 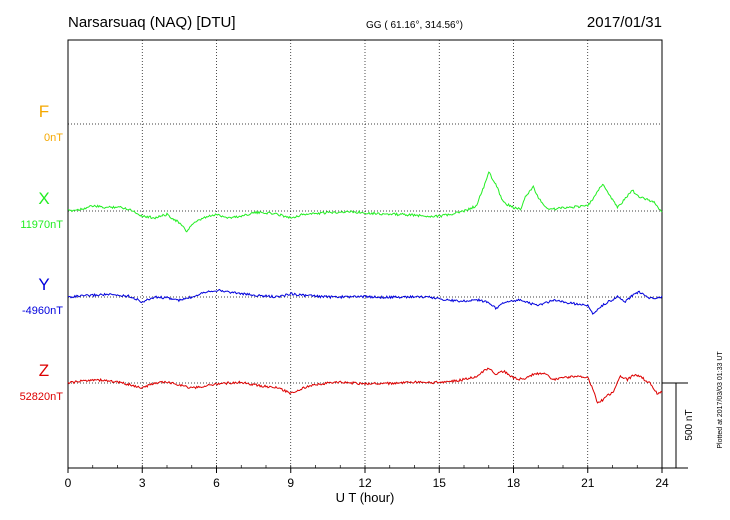 I want to click on x-tick-label-24: 24, so click(x=662, y=483).